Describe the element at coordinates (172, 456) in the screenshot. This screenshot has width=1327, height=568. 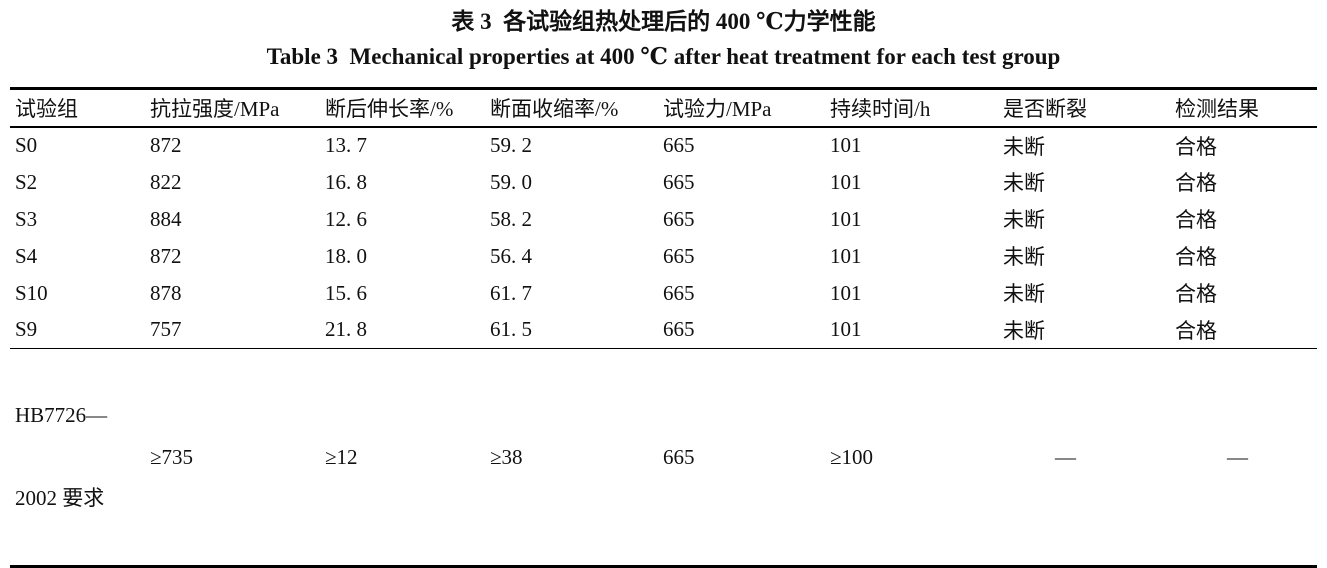
I see `cell-tensile-strength-req: ≥735` at that location.